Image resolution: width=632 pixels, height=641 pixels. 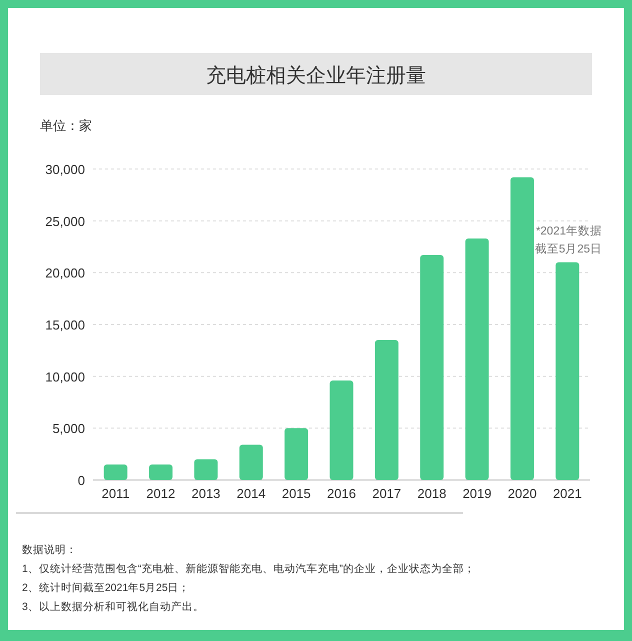 What do you see at coordinates (341, 493) in the screenshot?
I see `x-tick-label: 2016` at bounding box center [341, 493].